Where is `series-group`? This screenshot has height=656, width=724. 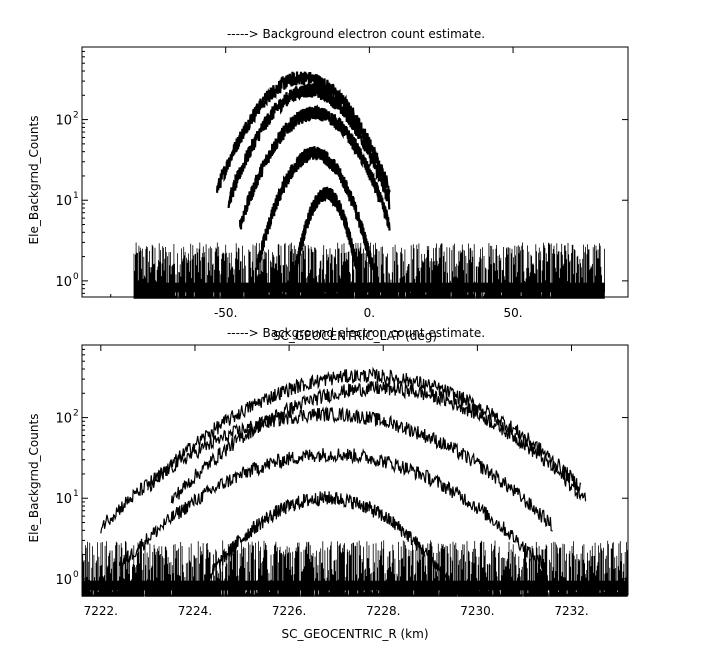 series-group is located at coordinates (303, 184).